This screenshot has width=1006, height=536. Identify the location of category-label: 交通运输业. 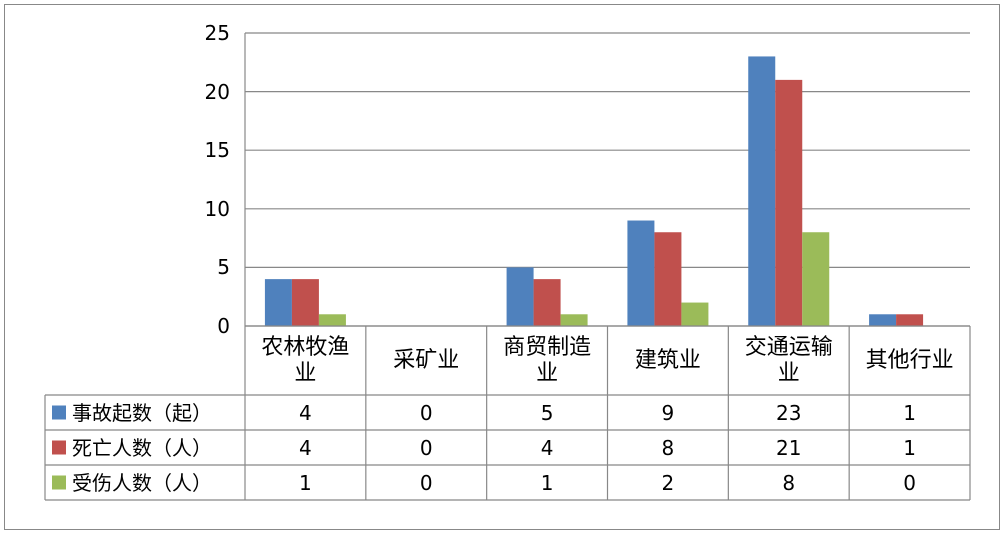
(788, 360).